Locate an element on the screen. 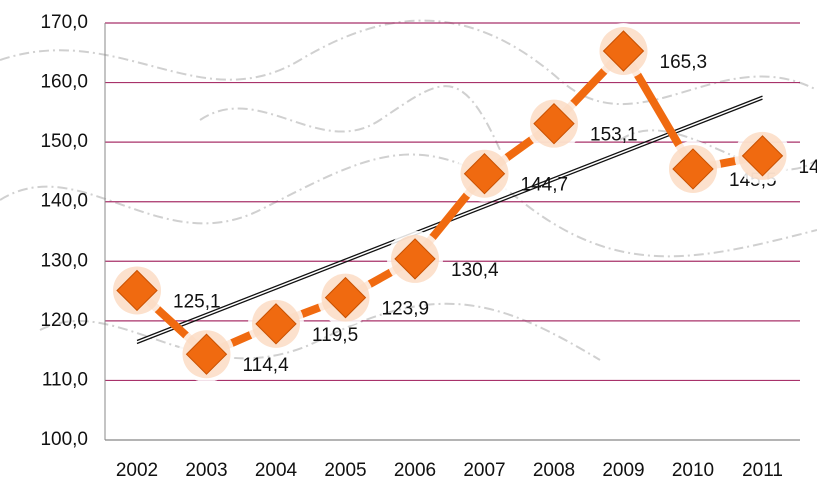 The image size is (817, 492). y-tick-label: 120,0 is located at coordinates (64, 320).